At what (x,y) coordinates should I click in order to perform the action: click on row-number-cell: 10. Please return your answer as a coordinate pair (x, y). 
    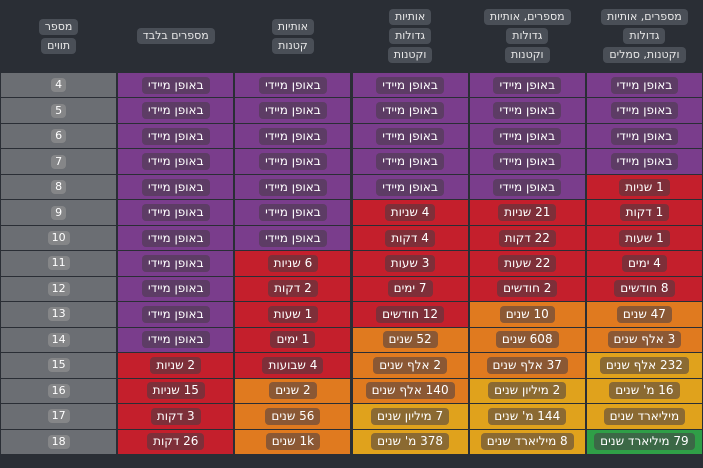
    Looking at the image, I should click on (59, 238).